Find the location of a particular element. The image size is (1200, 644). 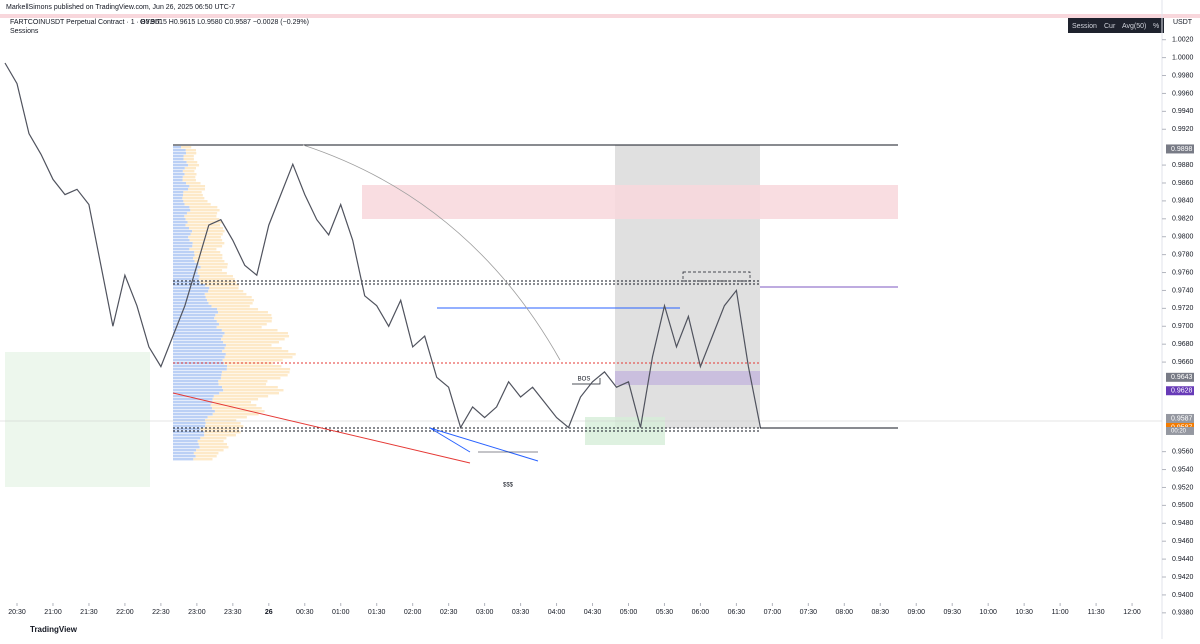

x-tick-label: 08:00 is located at coordinates (845, 612).